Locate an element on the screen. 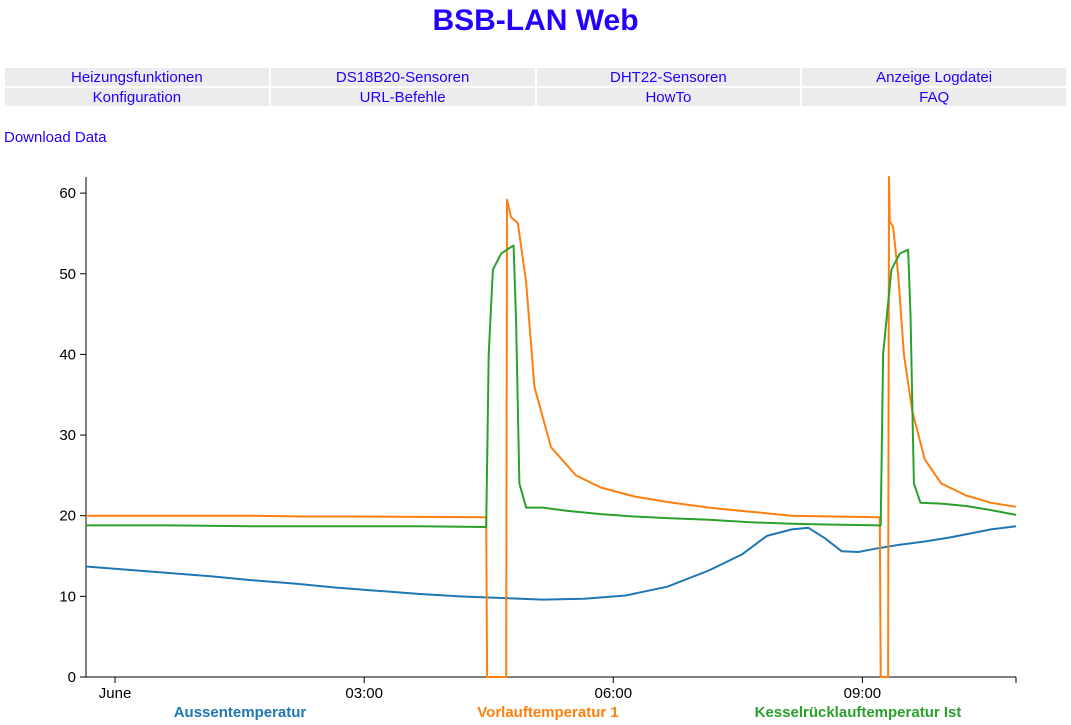  nav-row-2: Konfiguration URL-Befehle HowTo FAQ is located at coordinates (535, 97).